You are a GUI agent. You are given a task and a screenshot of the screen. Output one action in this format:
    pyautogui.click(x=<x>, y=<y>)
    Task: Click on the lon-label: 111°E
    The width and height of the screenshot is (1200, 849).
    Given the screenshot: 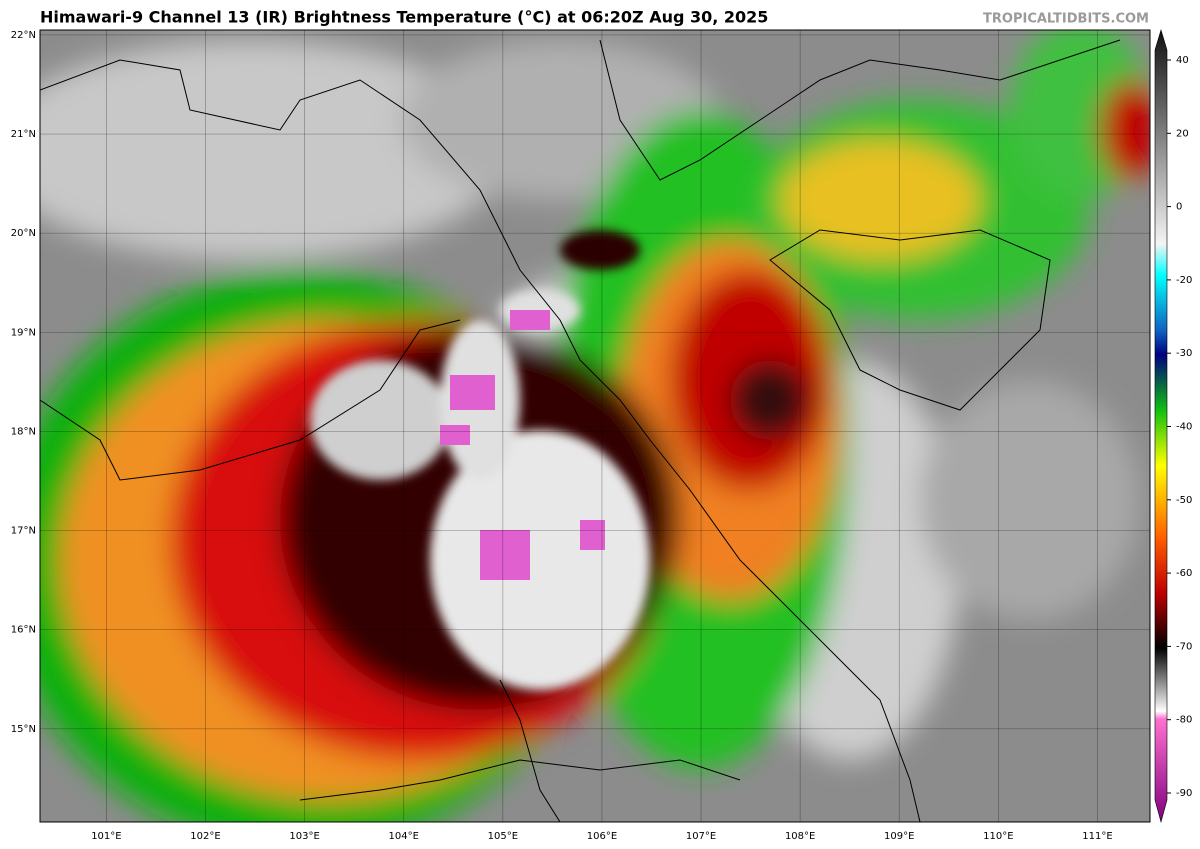 What is the action you would take?
    pyautogui.click(x=1097, y=836)
    